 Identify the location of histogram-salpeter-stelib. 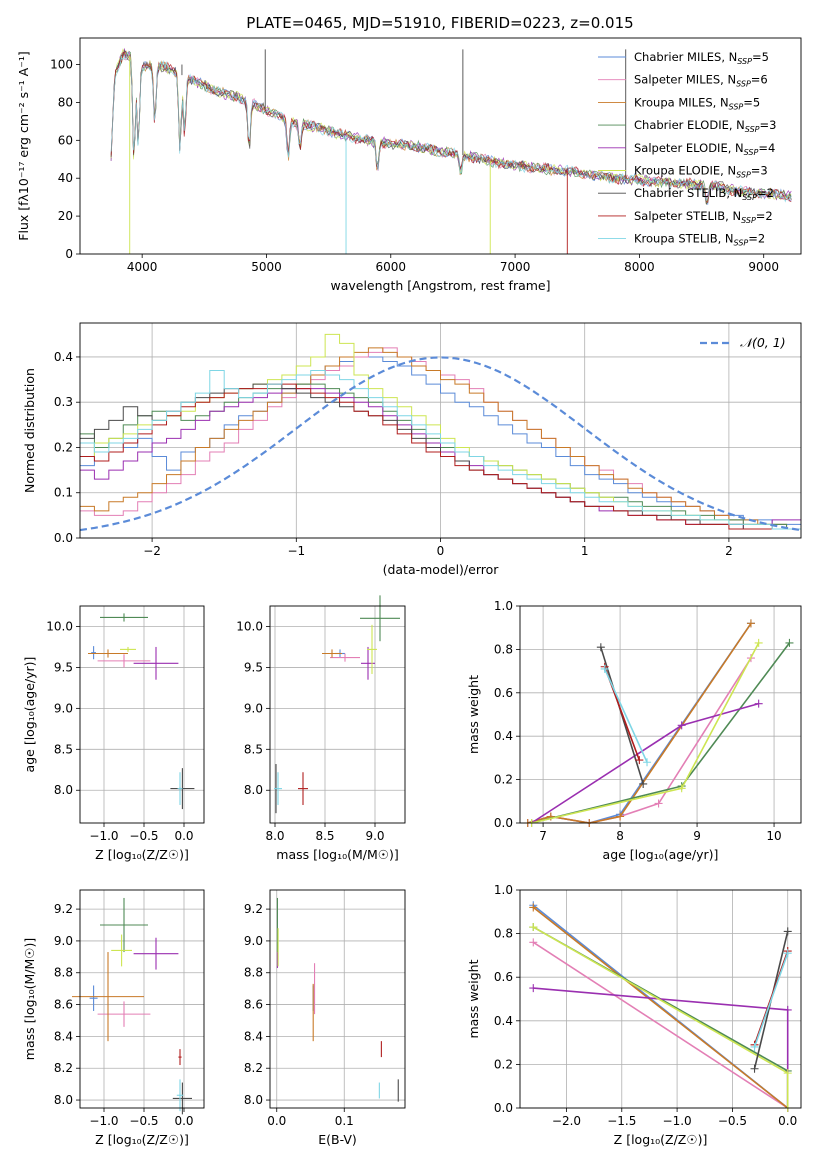
(440, 456).